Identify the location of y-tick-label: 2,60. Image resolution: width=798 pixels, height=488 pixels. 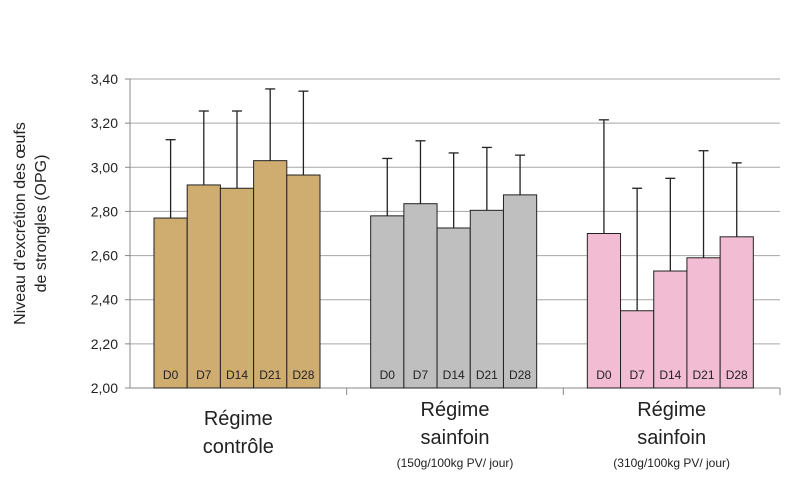
(104, 256).